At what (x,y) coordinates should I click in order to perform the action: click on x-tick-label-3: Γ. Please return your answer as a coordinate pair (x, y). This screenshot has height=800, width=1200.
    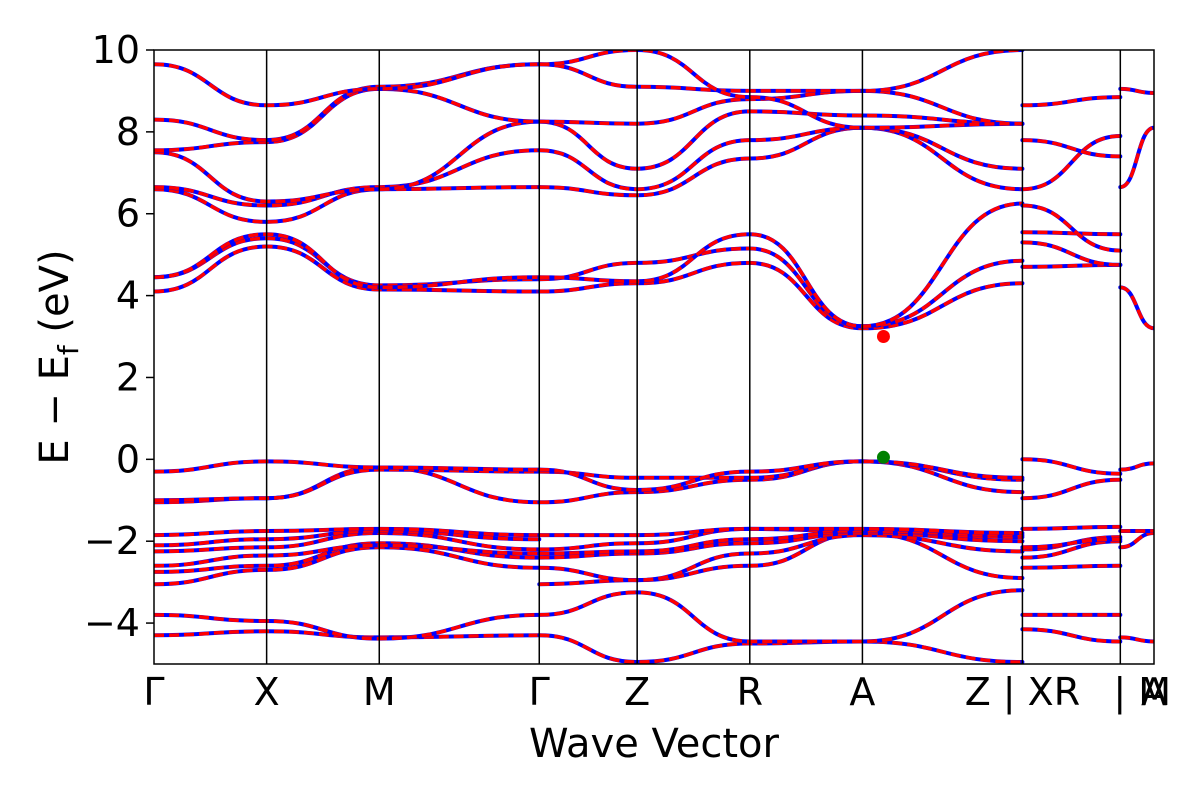
    Looking at the image, I should click on (539, 692).